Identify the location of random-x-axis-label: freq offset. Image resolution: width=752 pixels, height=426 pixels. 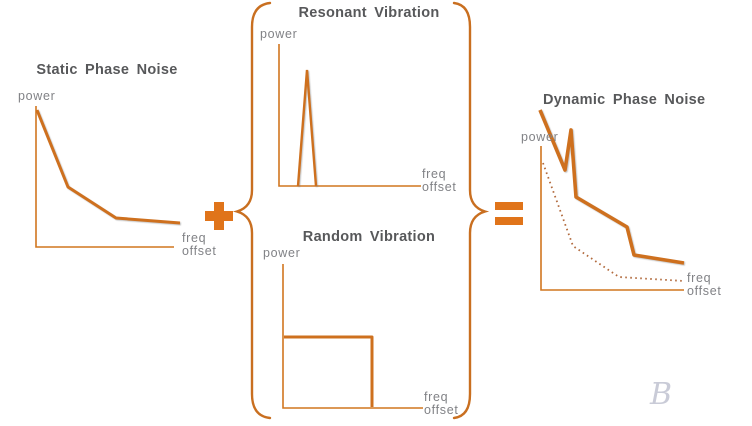
(441, 404).